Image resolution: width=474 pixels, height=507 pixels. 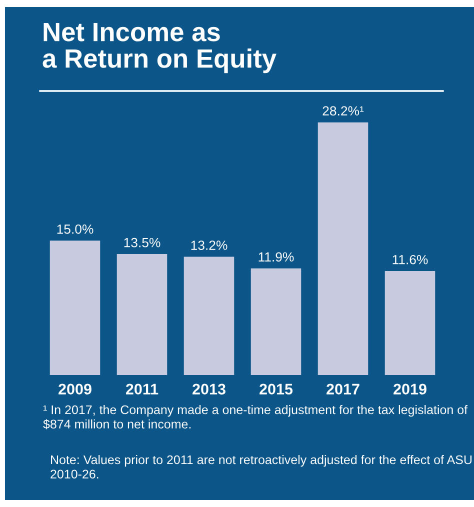 What do you see at coordinates (410, 259) in the screenshot?
I see `data-label: 11.6%` at bounding box center [410, 259].